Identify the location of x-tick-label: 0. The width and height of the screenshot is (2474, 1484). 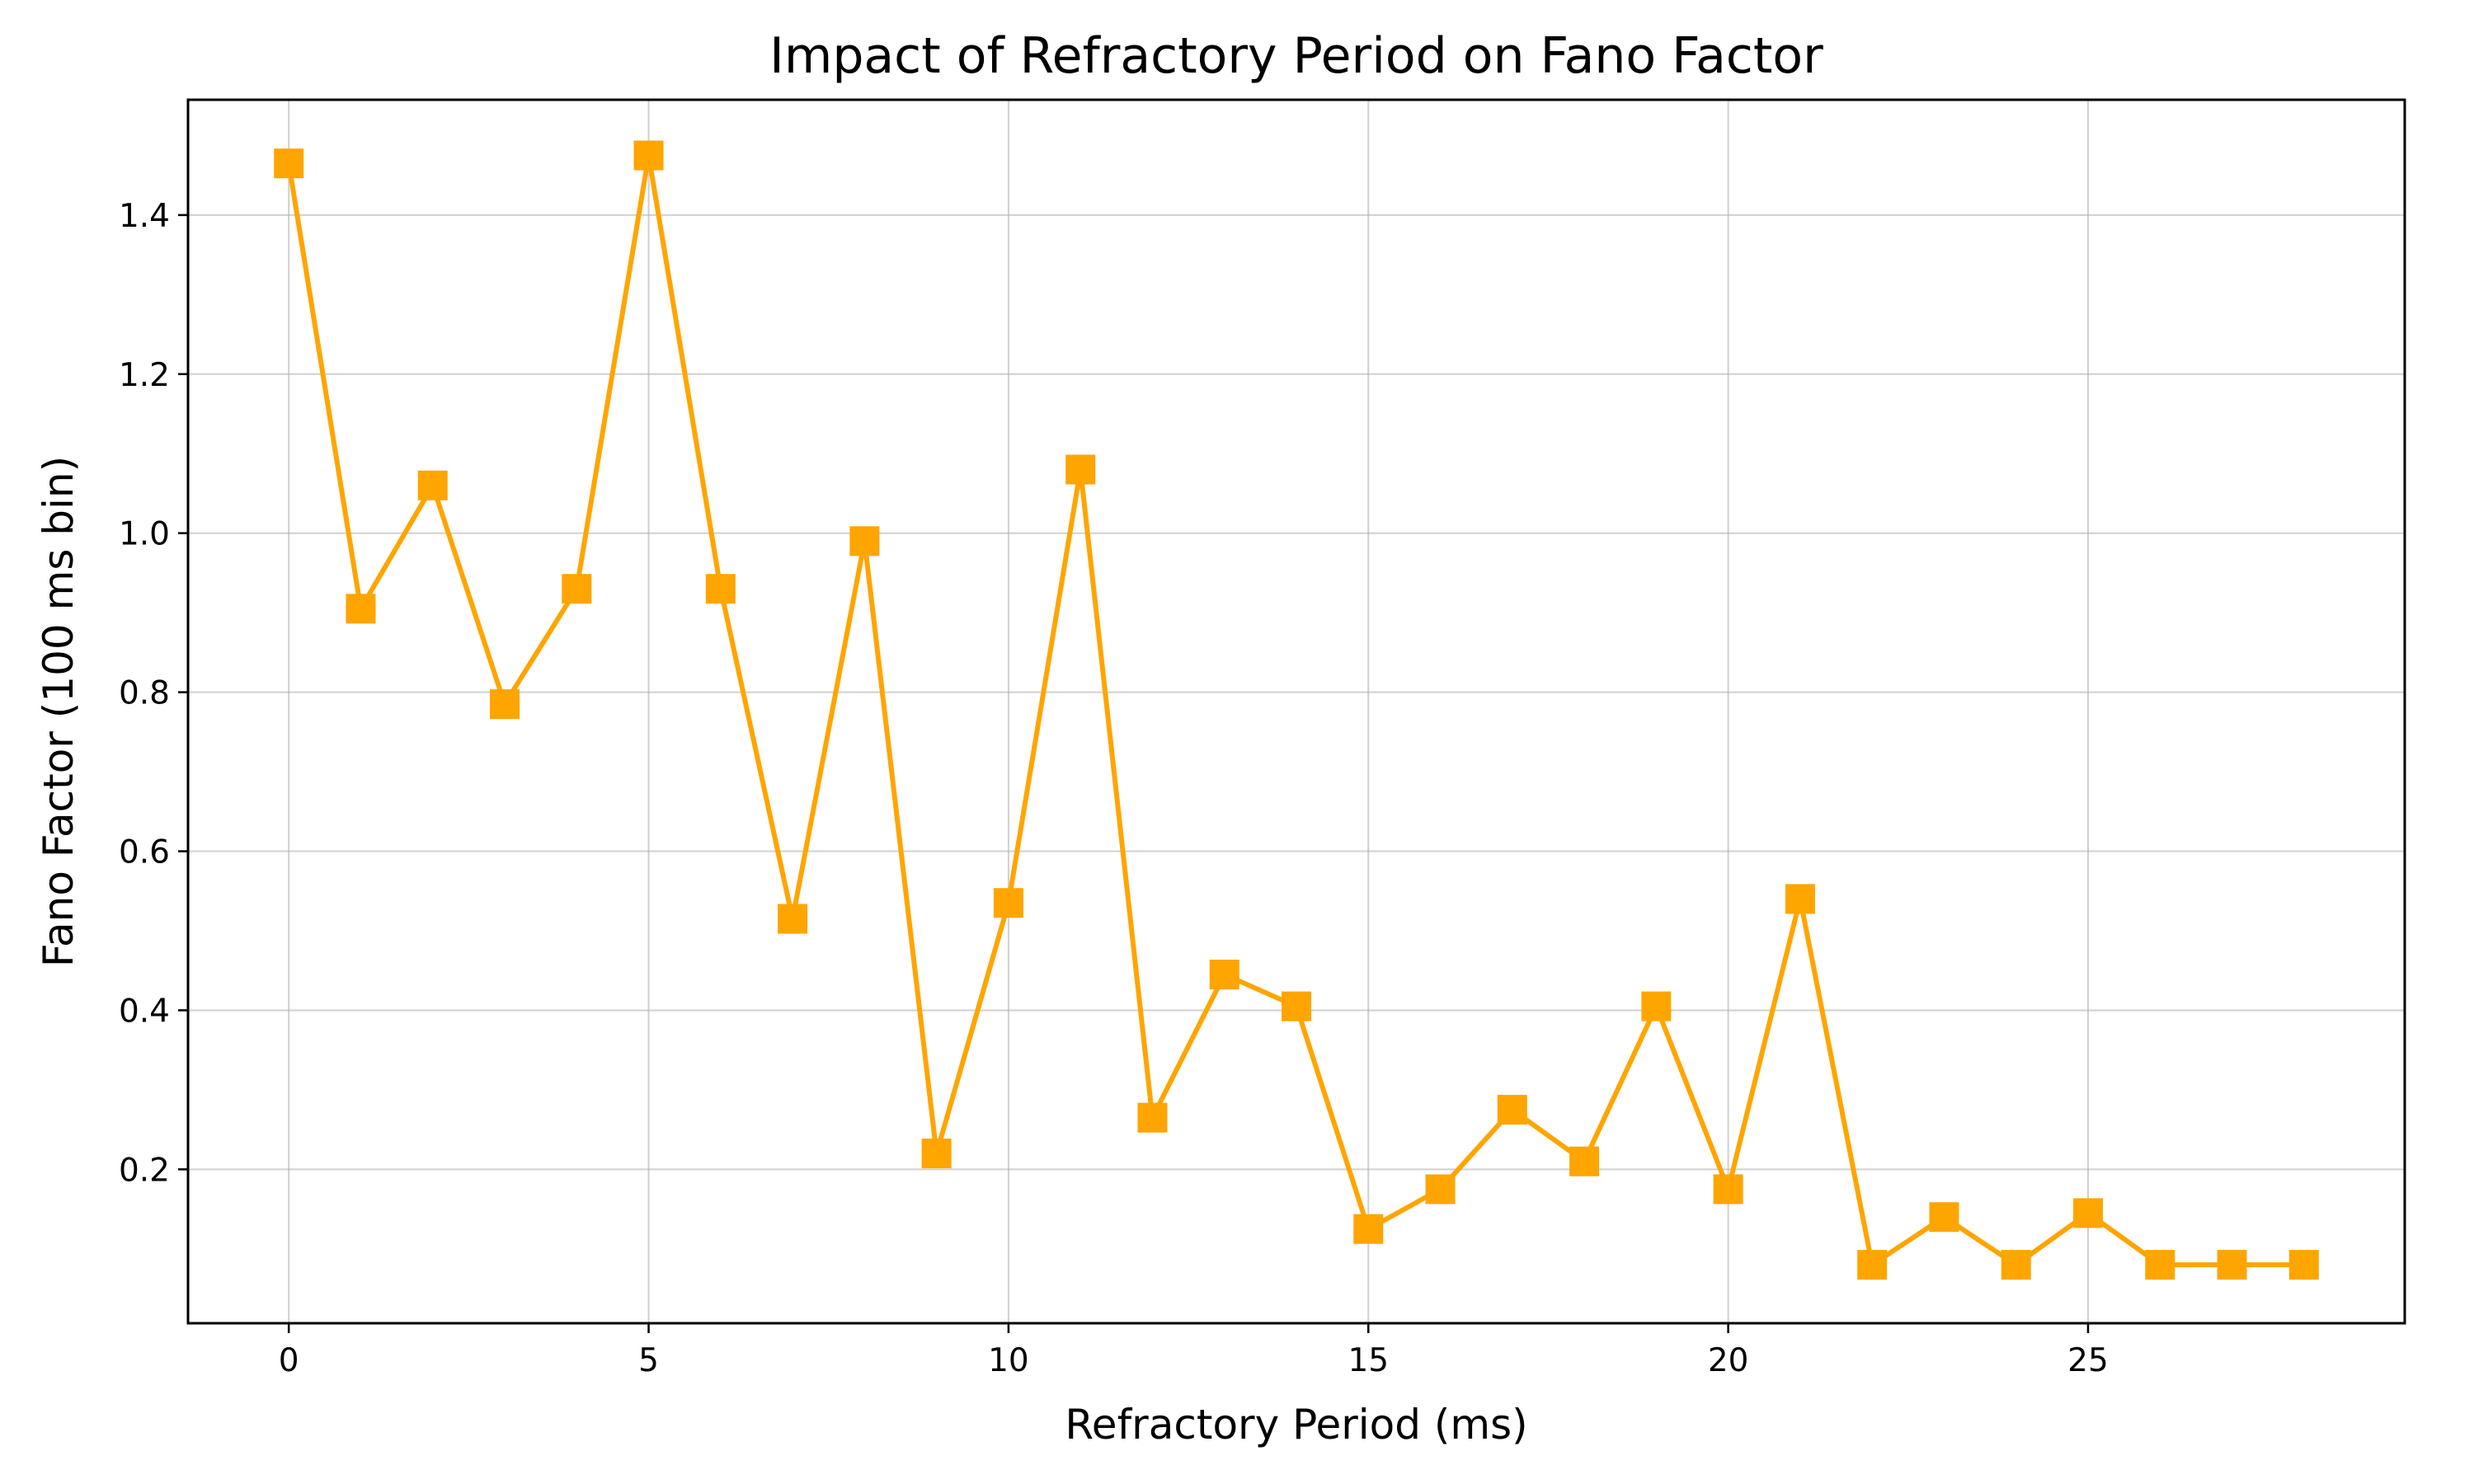
(289, 1360).